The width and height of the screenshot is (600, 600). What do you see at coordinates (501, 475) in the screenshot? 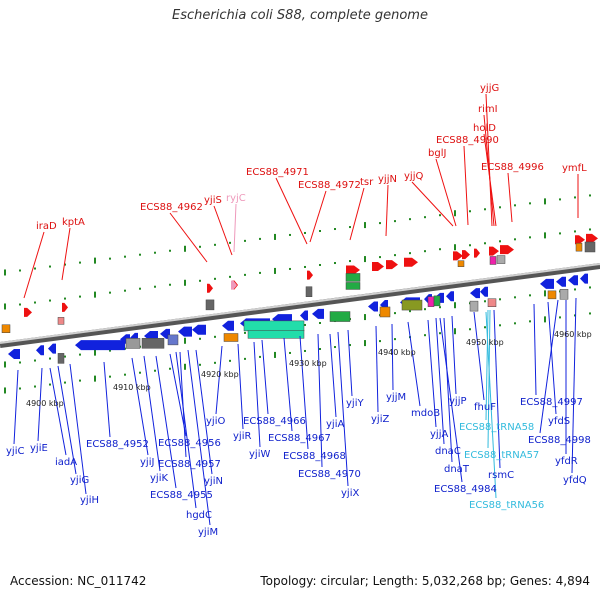
I see `gene-label-rsmC: rsmC` at bounding box center [501, 475].